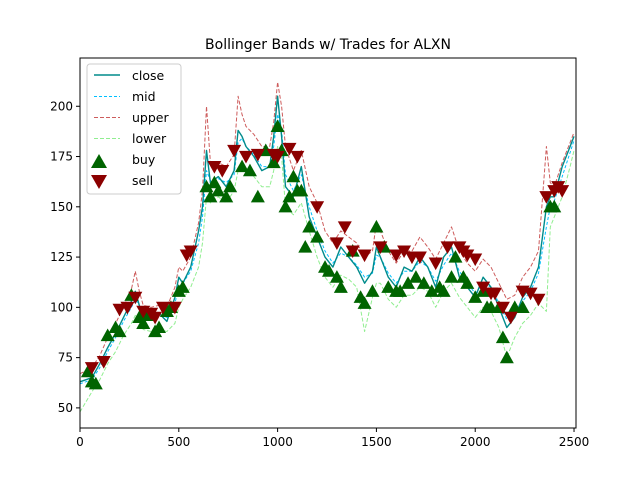 The image size is (640, 480). What do you see at coordinates (61, 157) in the screenshot?
I see `y-tick-label: 175` at bounding box center [61, 157].